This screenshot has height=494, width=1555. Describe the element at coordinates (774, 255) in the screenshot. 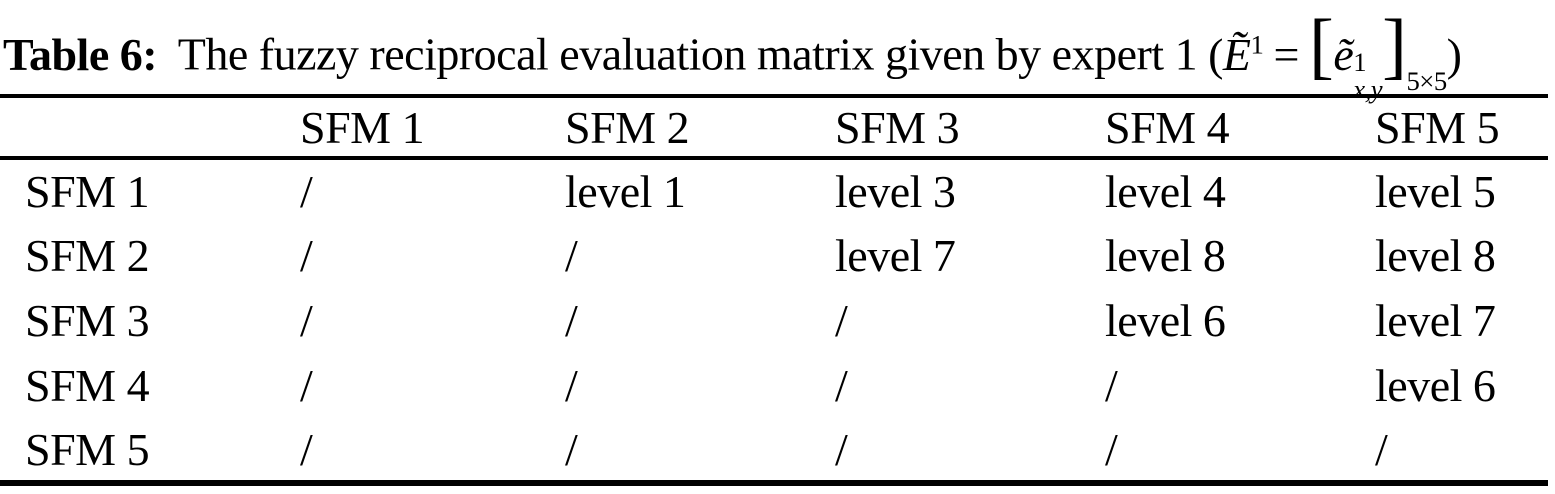

I see `table-row-sfm2: SFM 2 / / level 7 level 8 level 8` at that location.